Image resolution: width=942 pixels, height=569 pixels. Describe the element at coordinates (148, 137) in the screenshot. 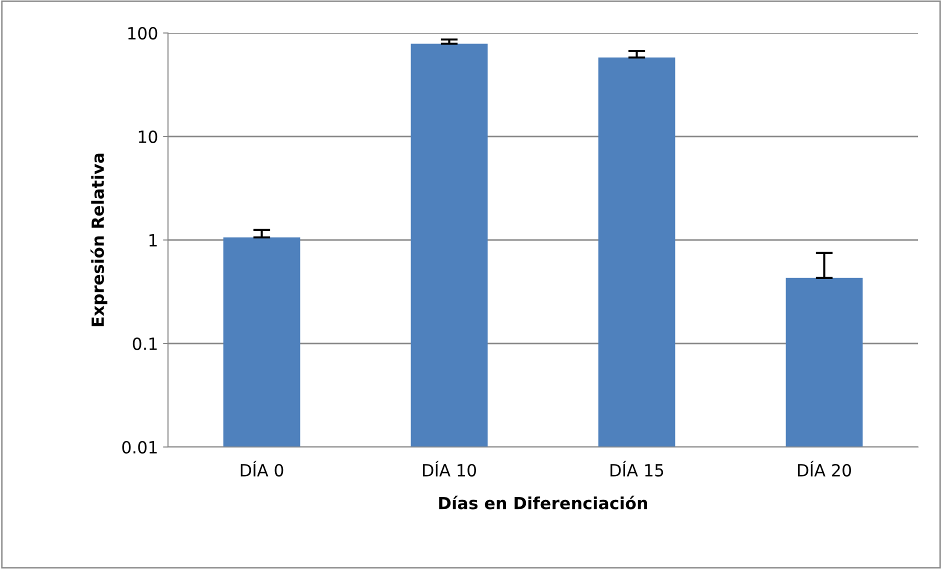

I see `y-tick-label: 10` at that location.